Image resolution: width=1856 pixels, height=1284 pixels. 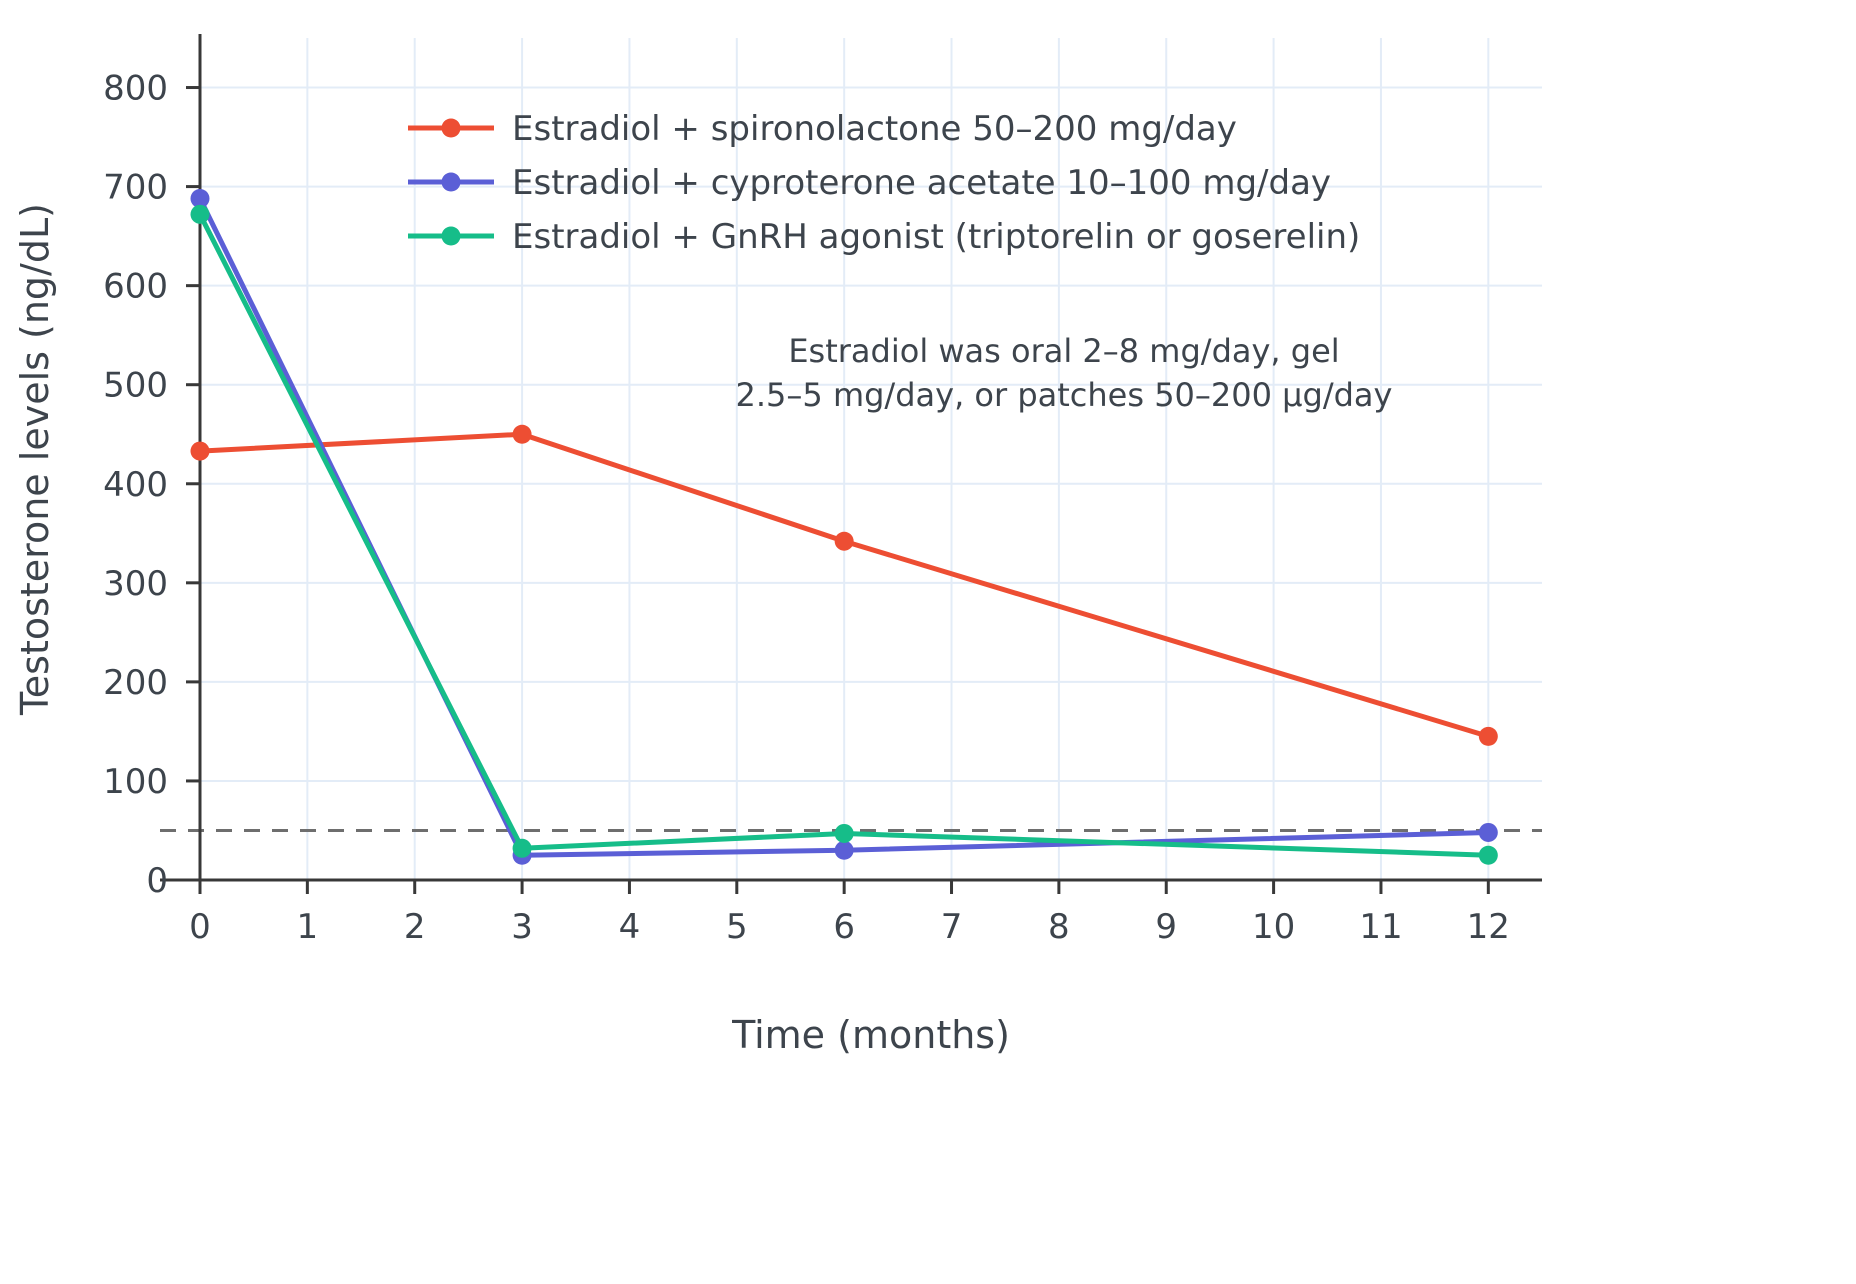 What do you see at coordinates (1059, 927) in the screenshot?
I see `x-tick-label: 8` at bounding box center [1059, 927].